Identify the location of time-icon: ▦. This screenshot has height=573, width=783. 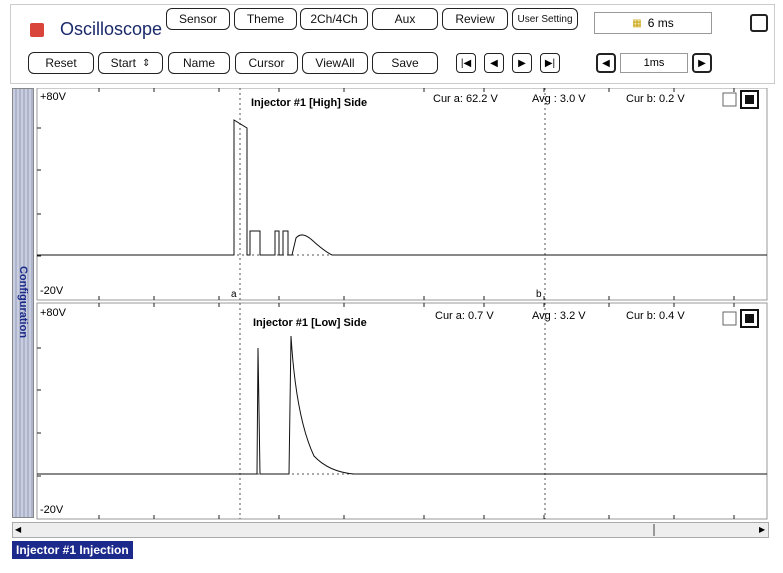
(637, 23).